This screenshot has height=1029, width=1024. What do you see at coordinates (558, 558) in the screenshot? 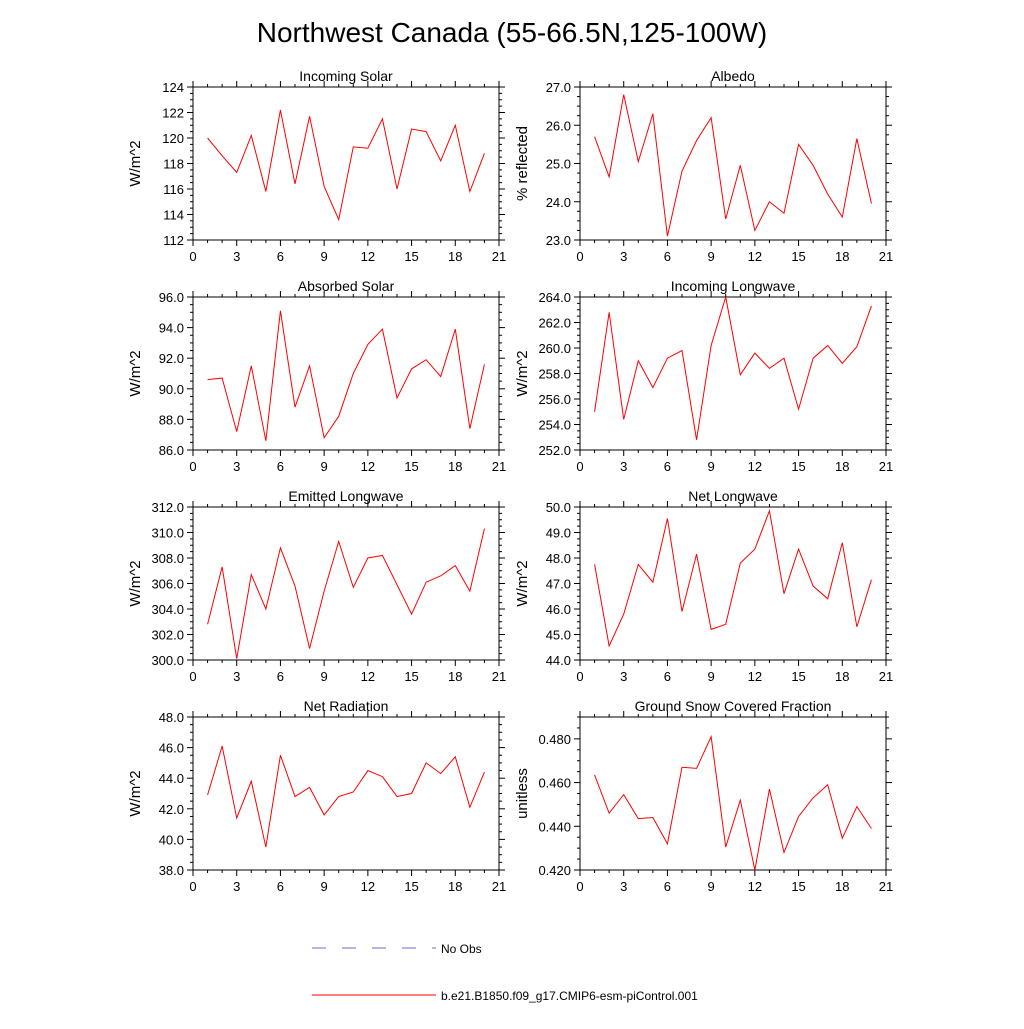
I see `y-tick-label: 48.0` at bounding box center [558, 558].